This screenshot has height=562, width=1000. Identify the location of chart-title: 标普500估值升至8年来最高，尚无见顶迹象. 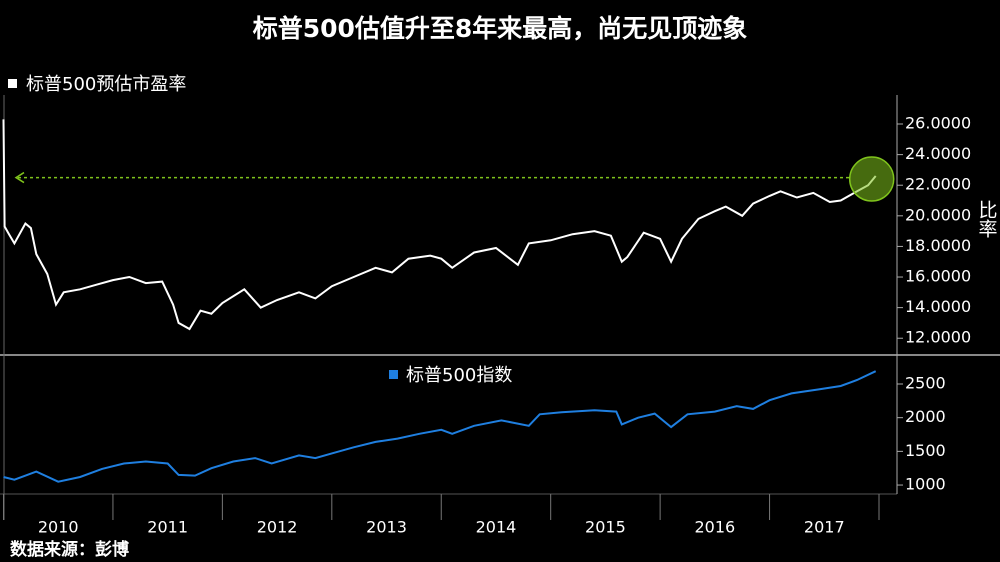
(500, 28).